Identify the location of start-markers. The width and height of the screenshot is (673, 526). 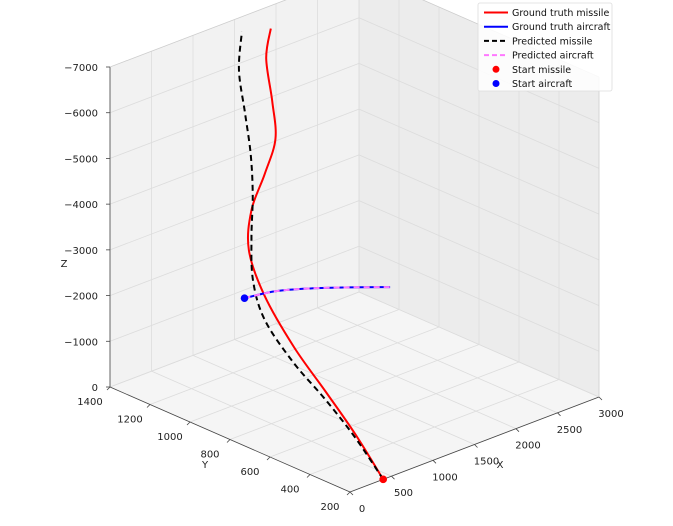
(314, 389).